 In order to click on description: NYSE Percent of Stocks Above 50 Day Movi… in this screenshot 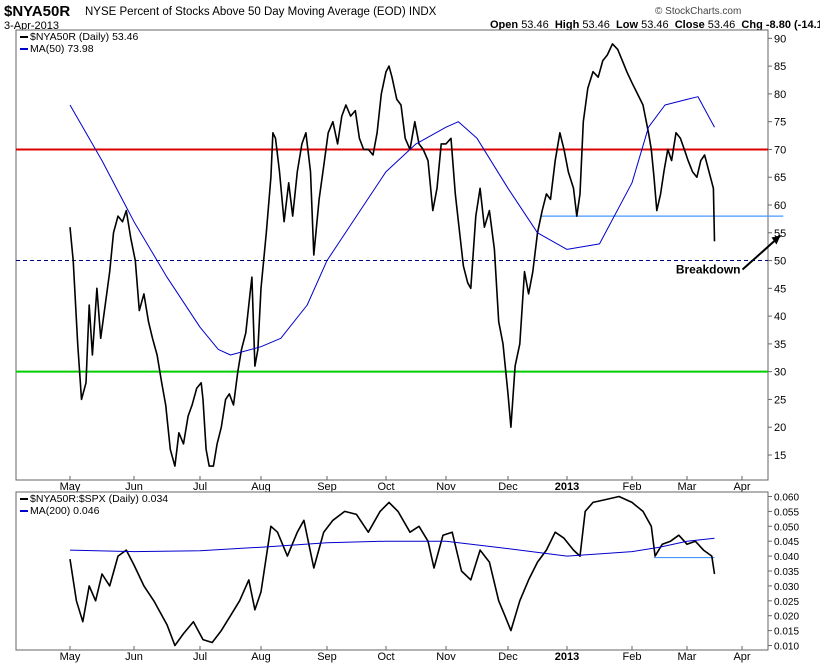, I will do `click(245, 12)`.